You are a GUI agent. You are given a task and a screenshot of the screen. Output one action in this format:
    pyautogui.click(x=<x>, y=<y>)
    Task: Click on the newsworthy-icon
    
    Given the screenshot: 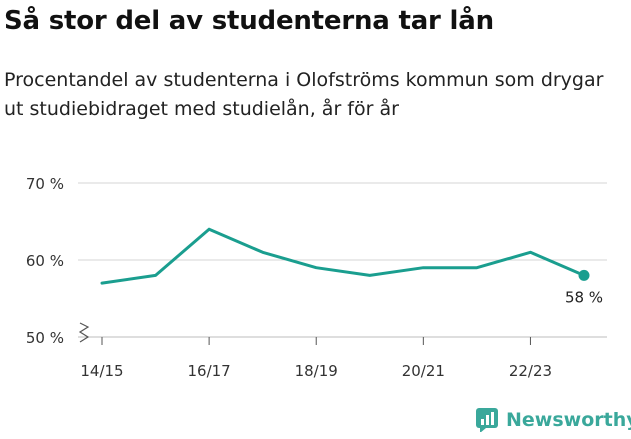 What is the action you would take?
    pyautogui.click(x=487, y=420)
    